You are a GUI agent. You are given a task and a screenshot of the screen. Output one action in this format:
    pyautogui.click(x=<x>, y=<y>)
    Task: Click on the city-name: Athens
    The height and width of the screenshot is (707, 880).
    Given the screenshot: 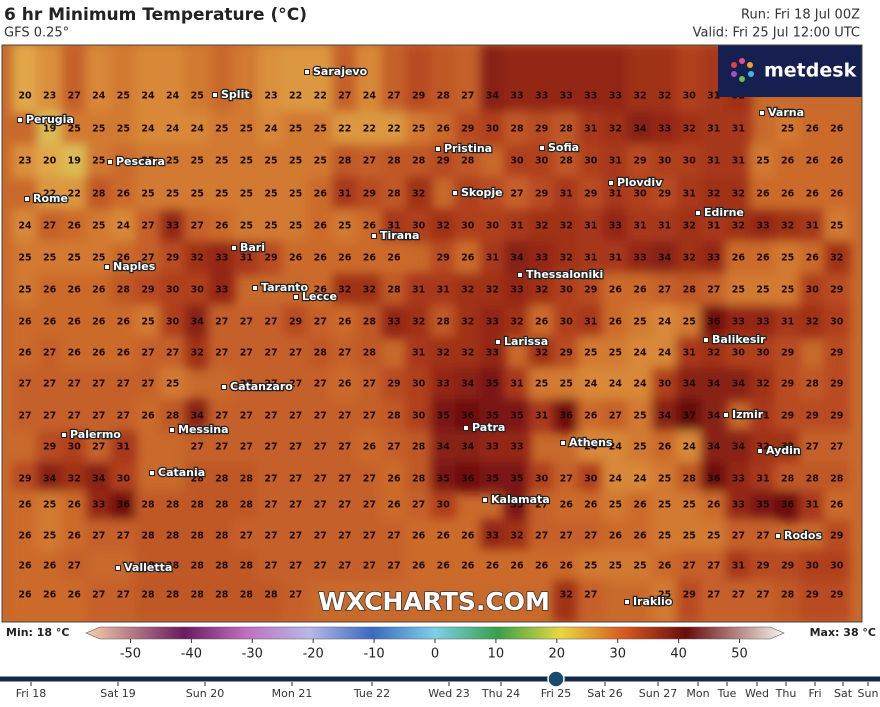 What is the action you would take?
    pyautogui.click(x=591, y=442)
    